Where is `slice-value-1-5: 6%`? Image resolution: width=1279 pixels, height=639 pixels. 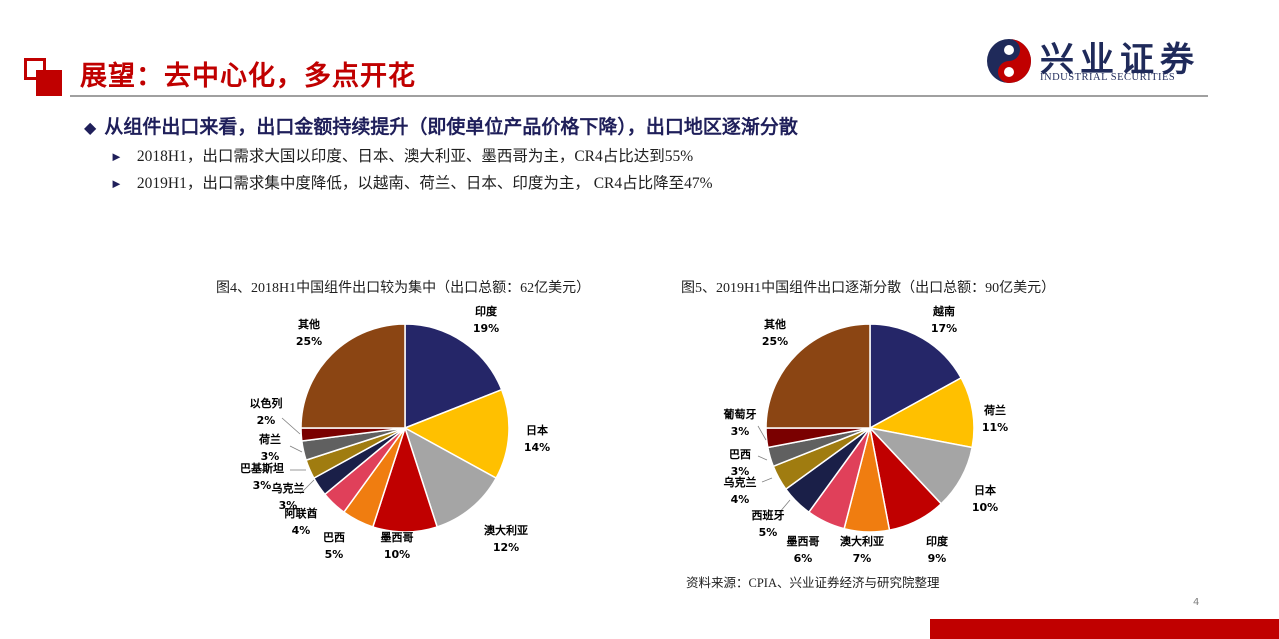
slice-value-1-5: 6% is located at coordinates (803, 558).